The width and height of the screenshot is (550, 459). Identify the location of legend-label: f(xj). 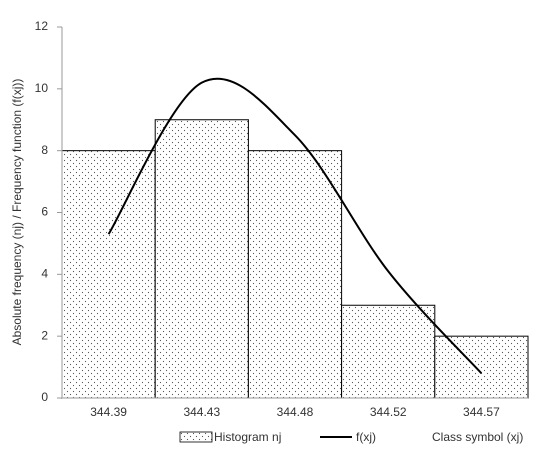
(366, 437).